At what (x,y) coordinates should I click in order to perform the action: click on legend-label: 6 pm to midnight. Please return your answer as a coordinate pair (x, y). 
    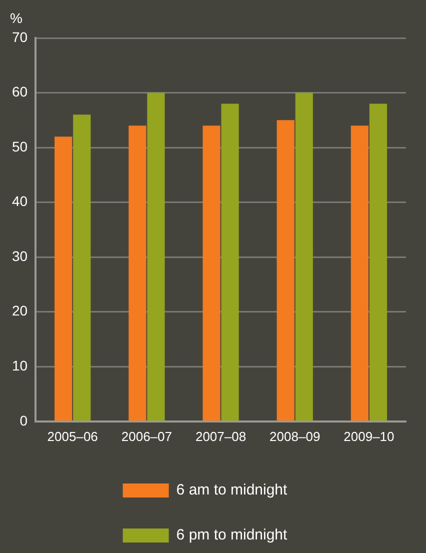
    Looking at the image, I should click on (232, 535).